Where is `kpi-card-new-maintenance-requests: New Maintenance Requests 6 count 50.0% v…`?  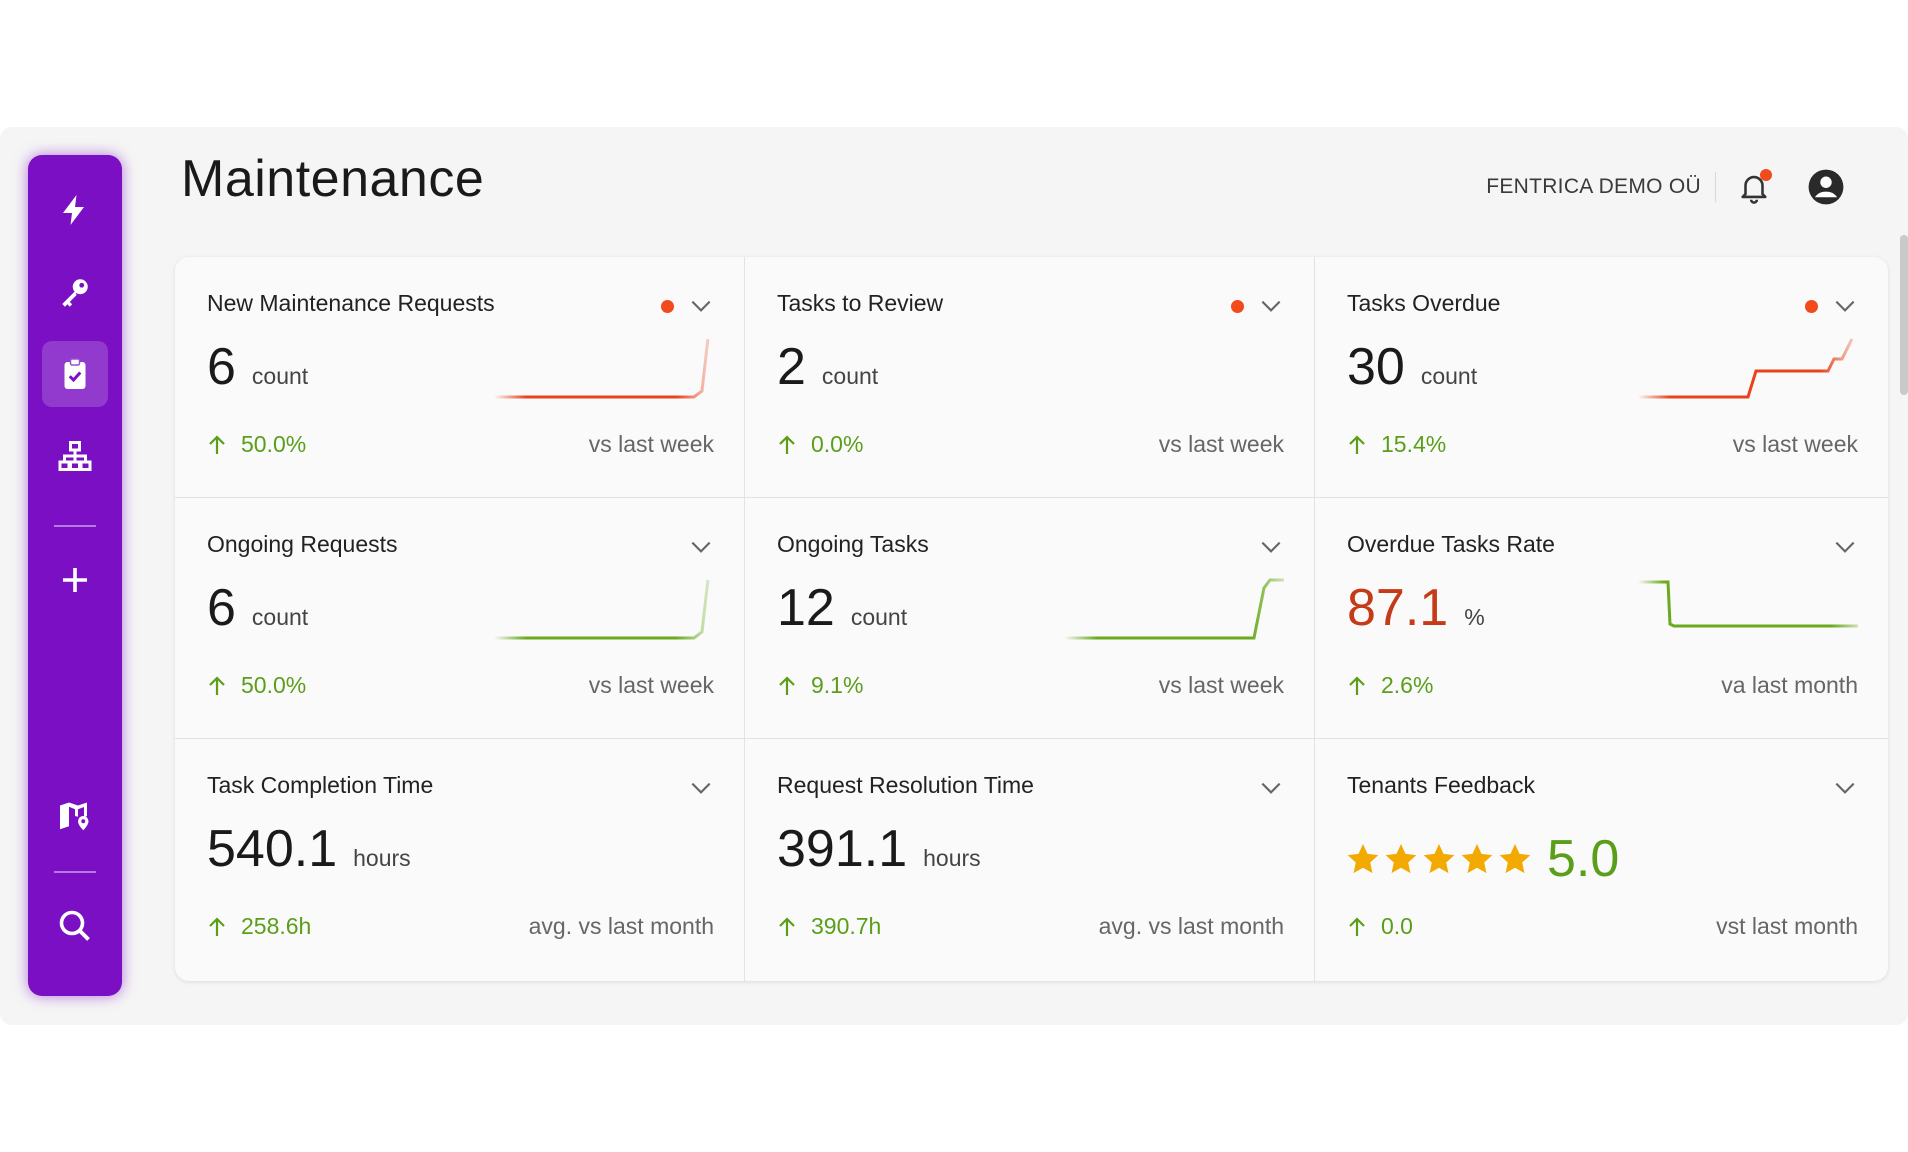 kpi-card-new-maintenance-requests: New Maintenance Requests 6 count 50.0% v… is located at coordinates (460, 377).